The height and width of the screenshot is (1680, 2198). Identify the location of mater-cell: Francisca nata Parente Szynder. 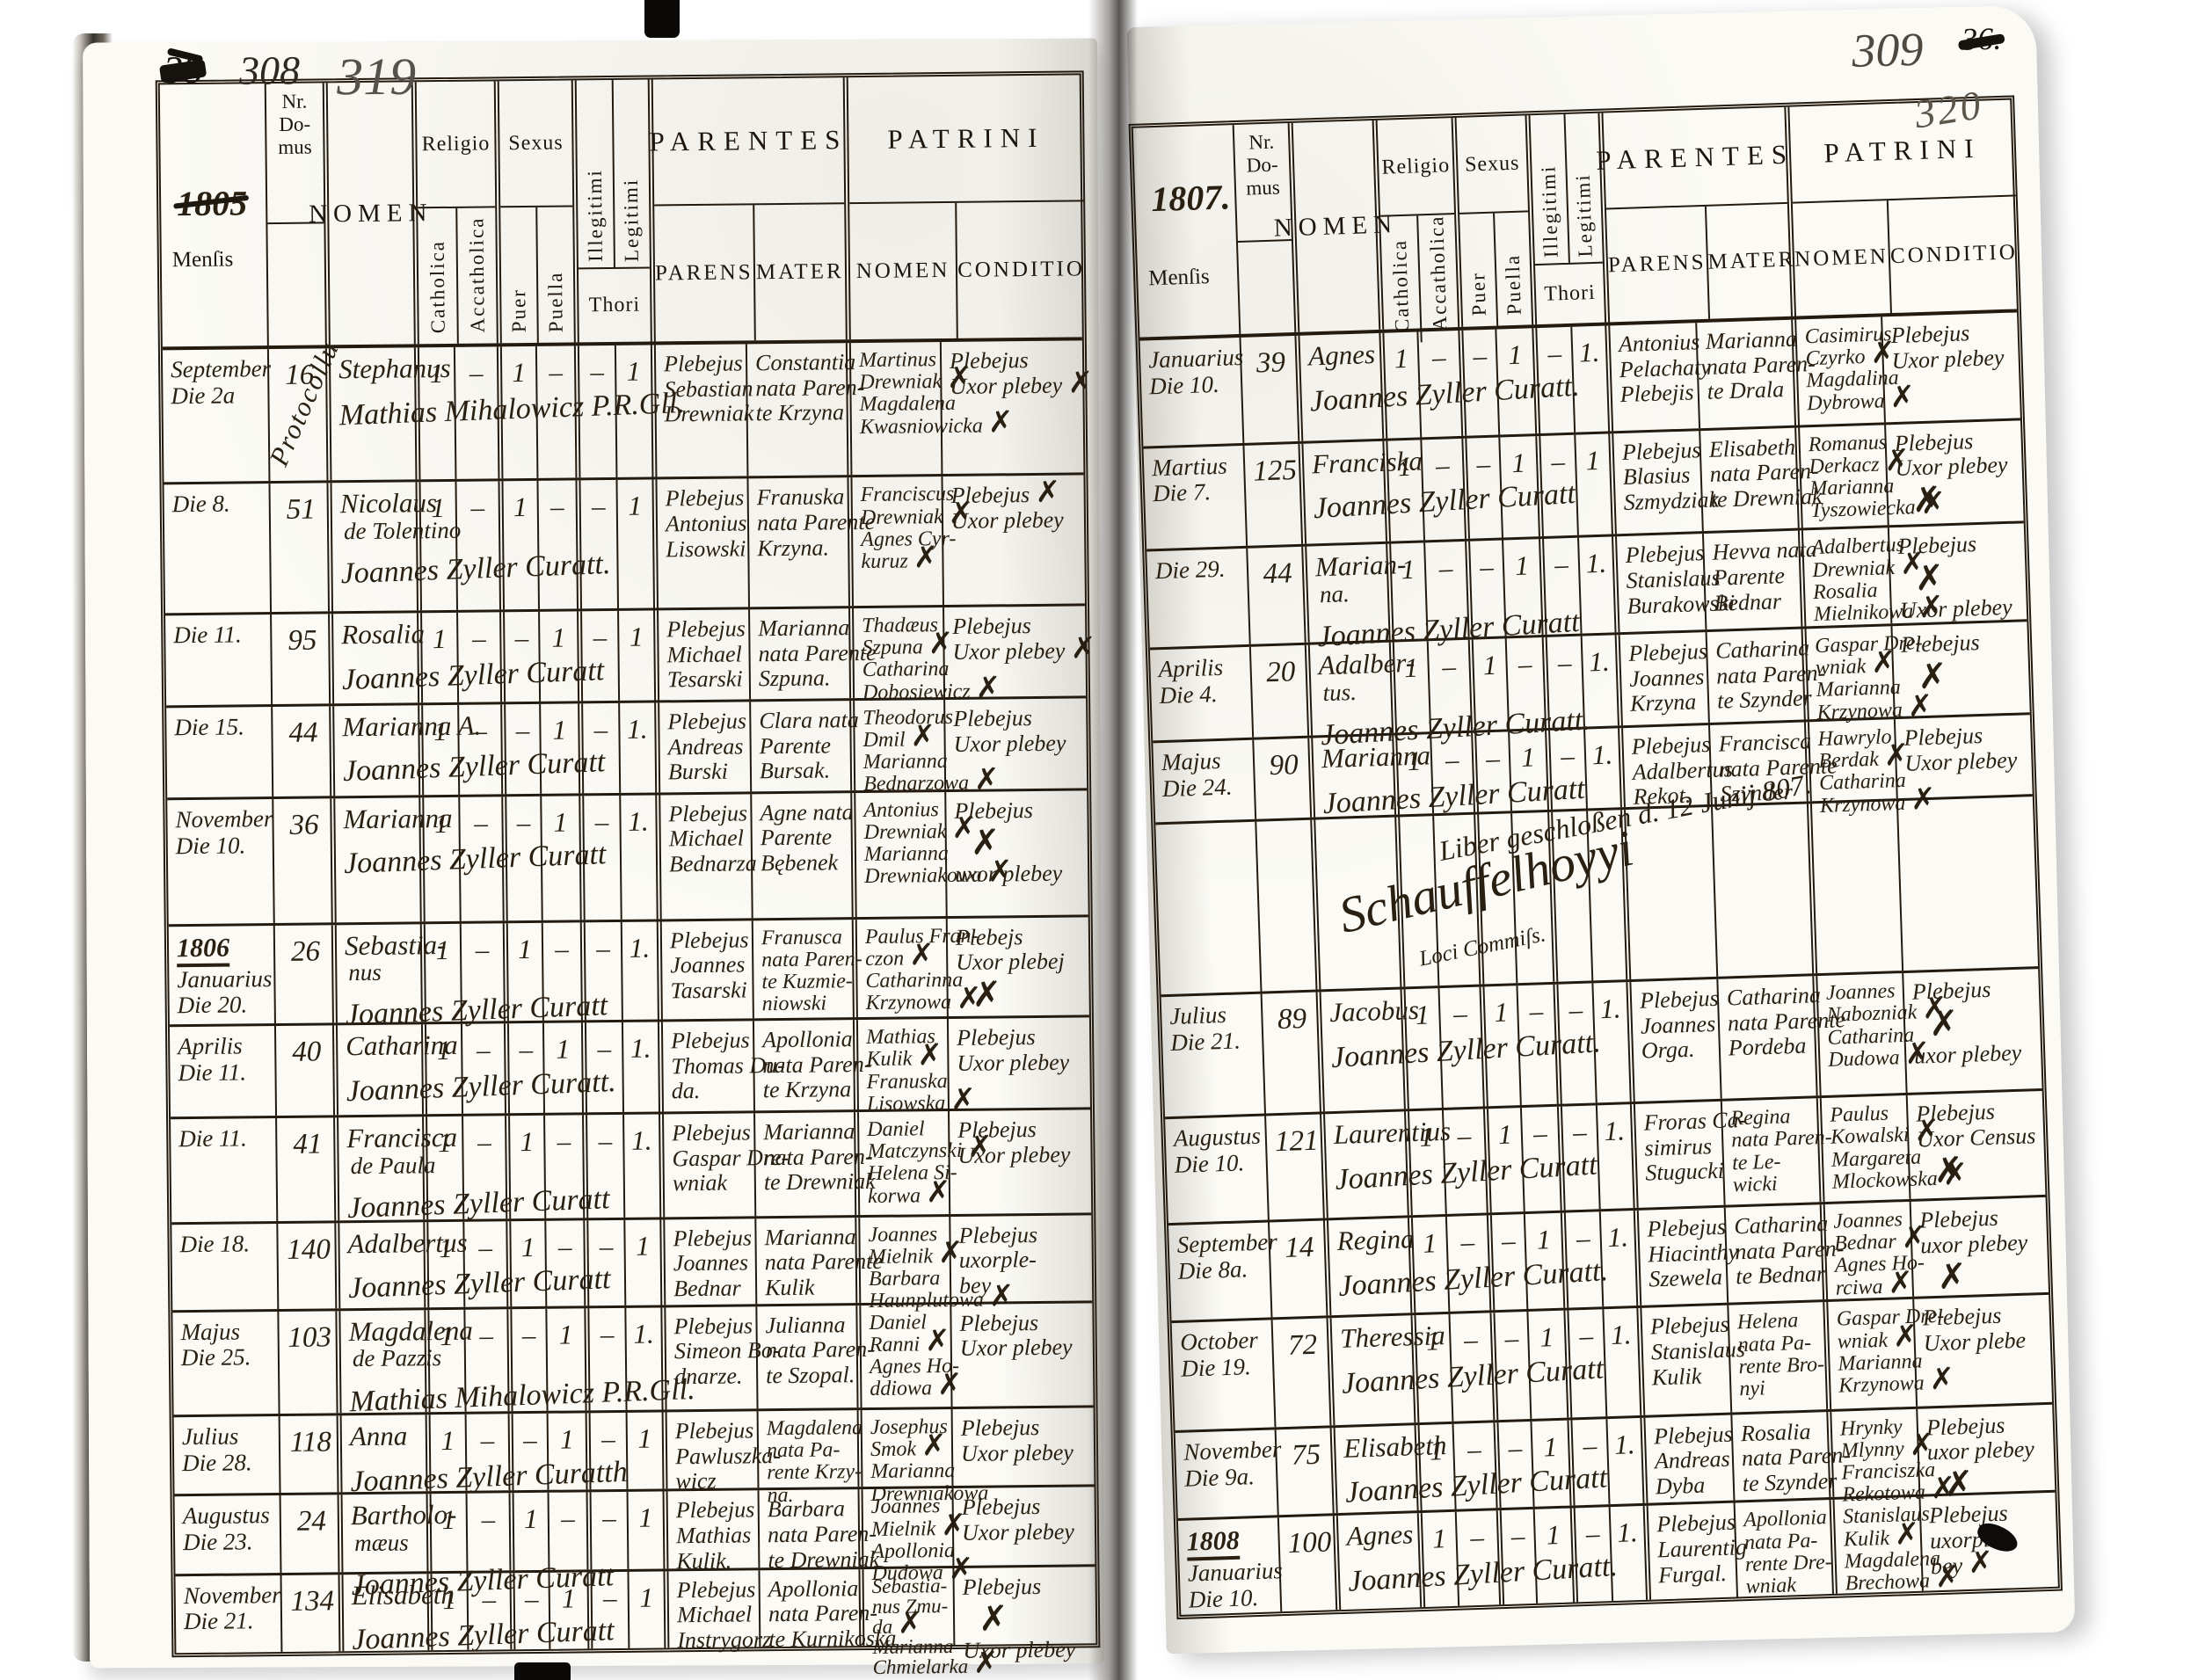
(1772, 764).